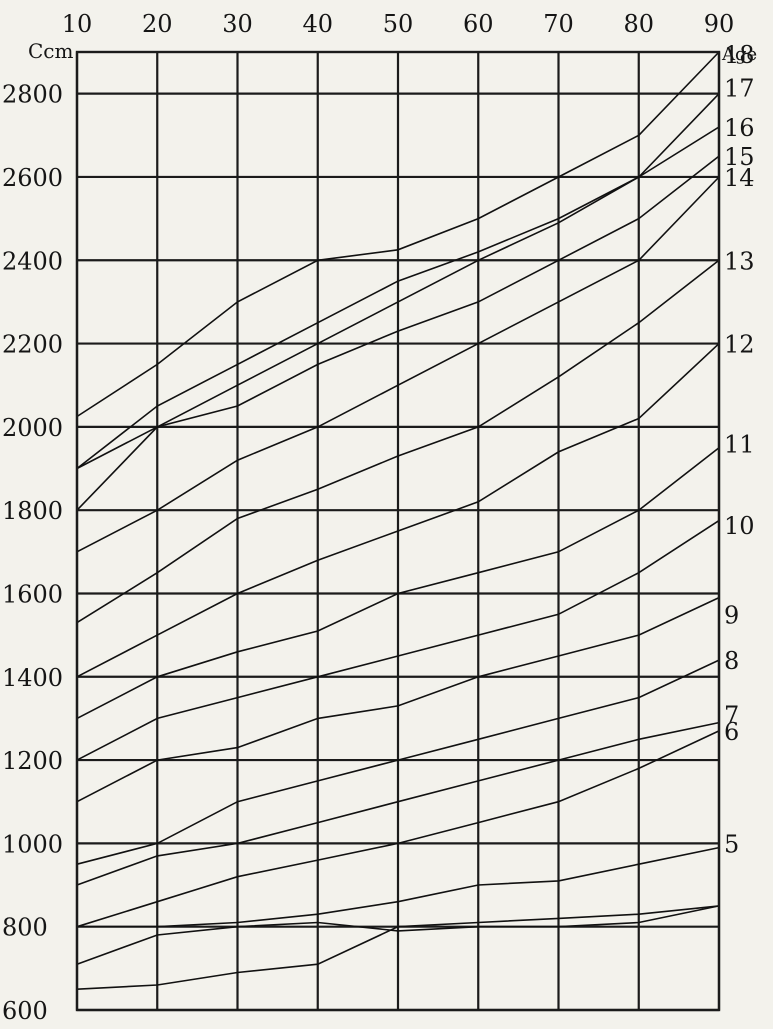 The image size is (773, 1029). I want to click on x-tick-label: 80, so click(638, 24).